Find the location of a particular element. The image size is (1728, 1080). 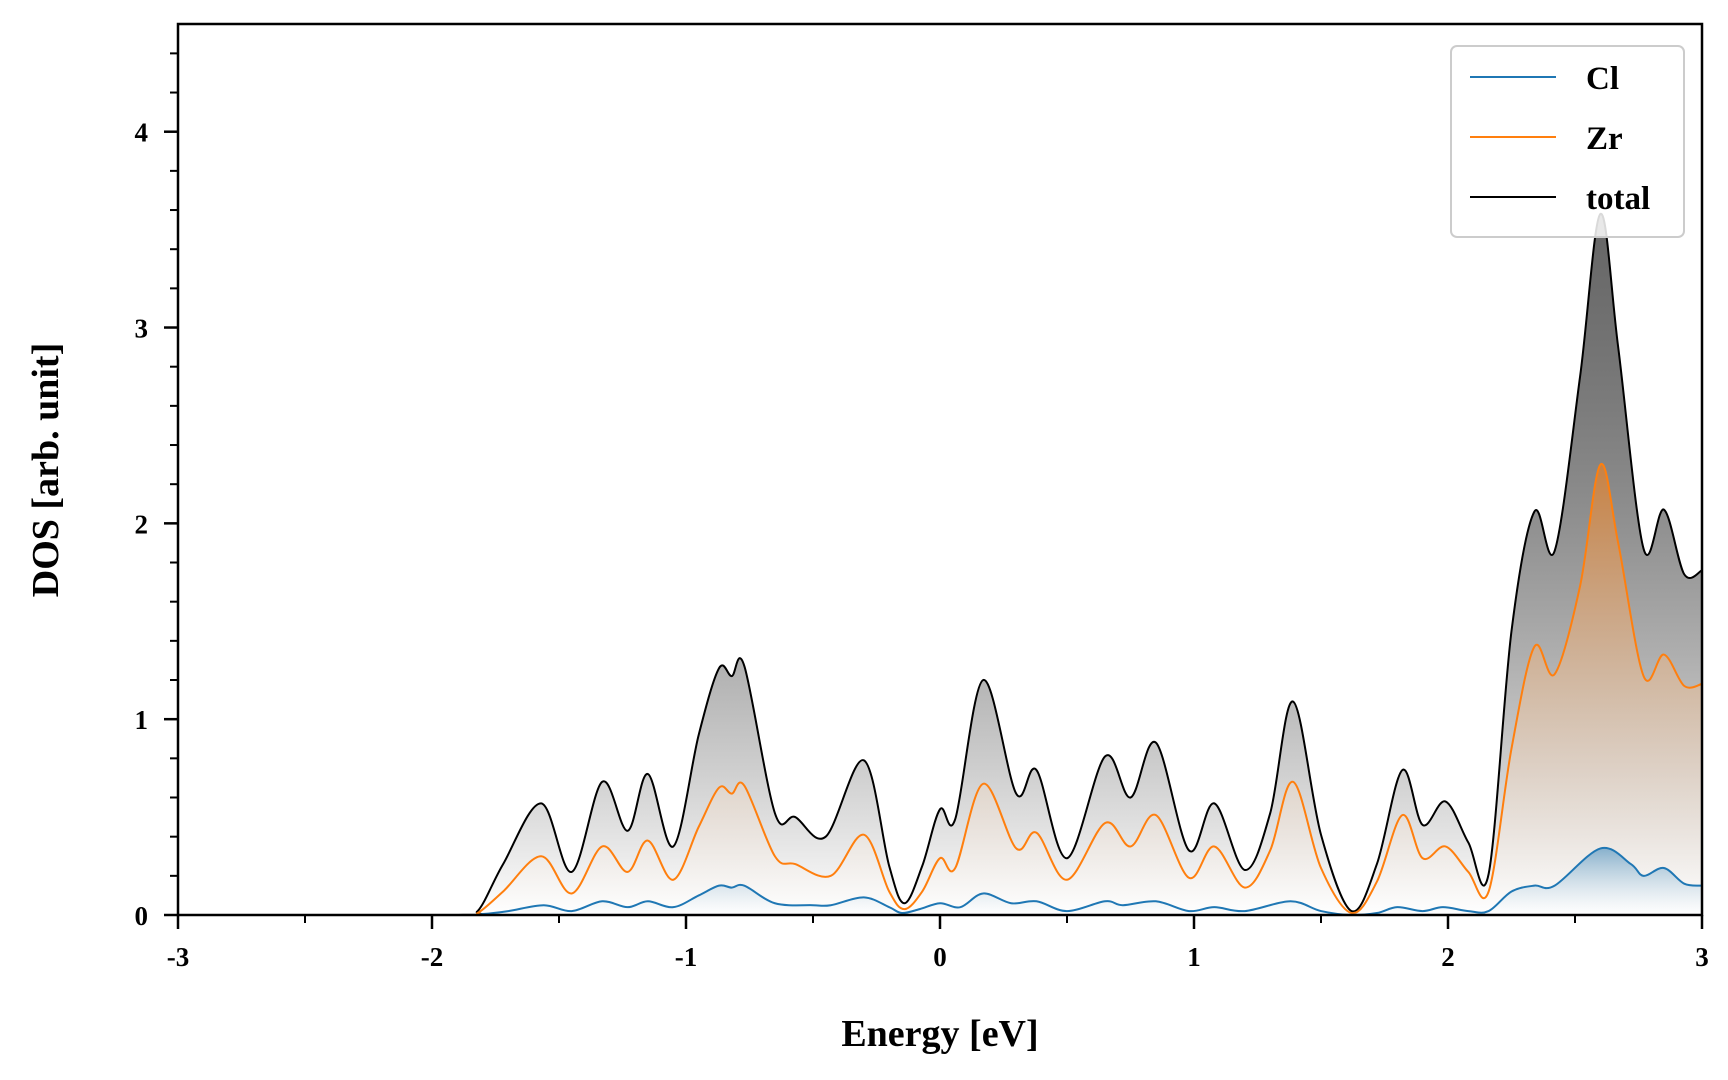

y-tick-label: 2 is located at coordinates (142, 524).